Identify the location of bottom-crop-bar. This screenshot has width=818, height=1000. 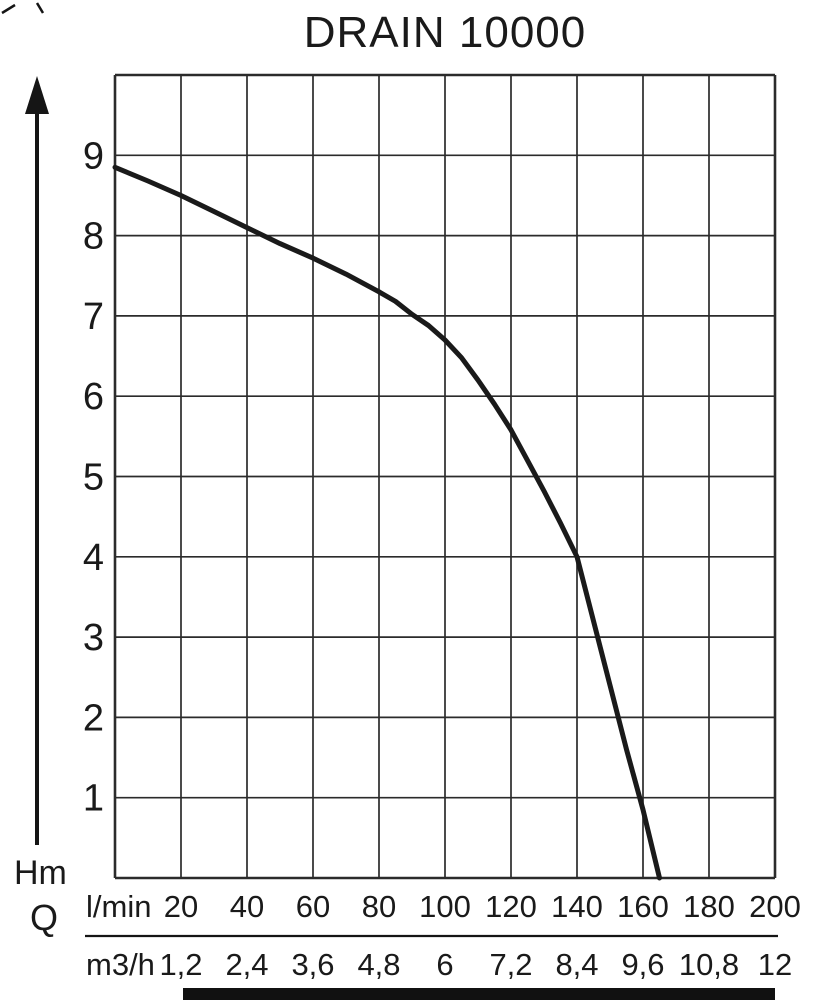
(479, 994).